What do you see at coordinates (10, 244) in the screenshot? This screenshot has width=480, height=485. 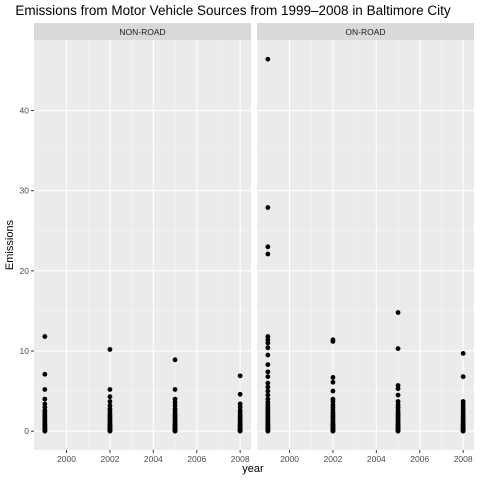 I see `y-axis-label: Emissions` at bounding box center [10, 244].